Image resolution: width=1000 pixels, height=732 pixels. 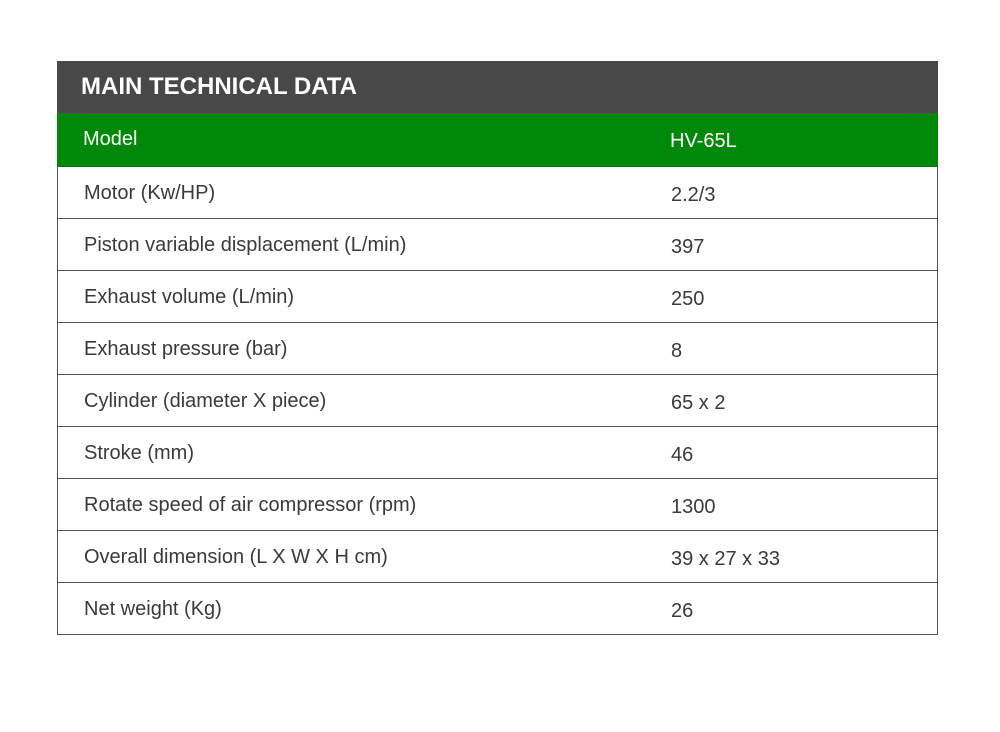 I want to click on table-title: MAIN TECHNICAL DATA, so click(x=497, y=87).